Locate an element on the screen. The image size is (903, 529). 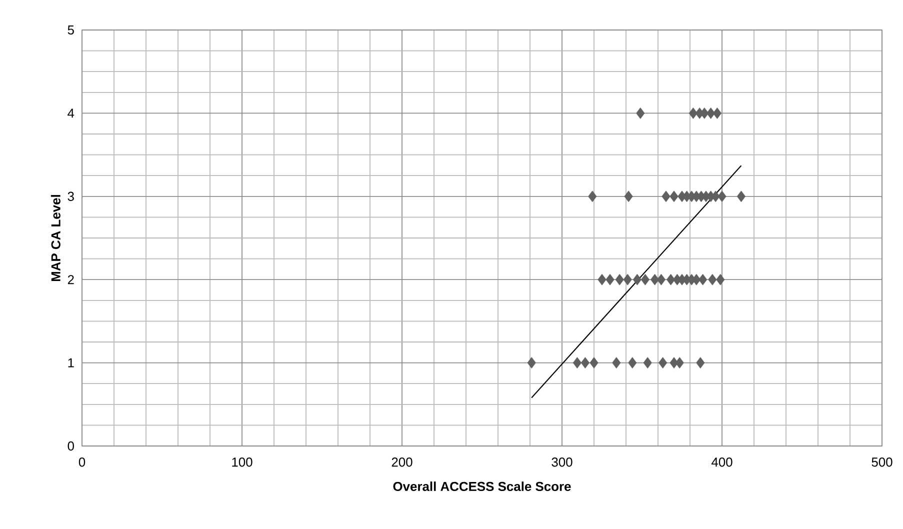
x-tick-label: 100 is located at coordinates (242, 462).